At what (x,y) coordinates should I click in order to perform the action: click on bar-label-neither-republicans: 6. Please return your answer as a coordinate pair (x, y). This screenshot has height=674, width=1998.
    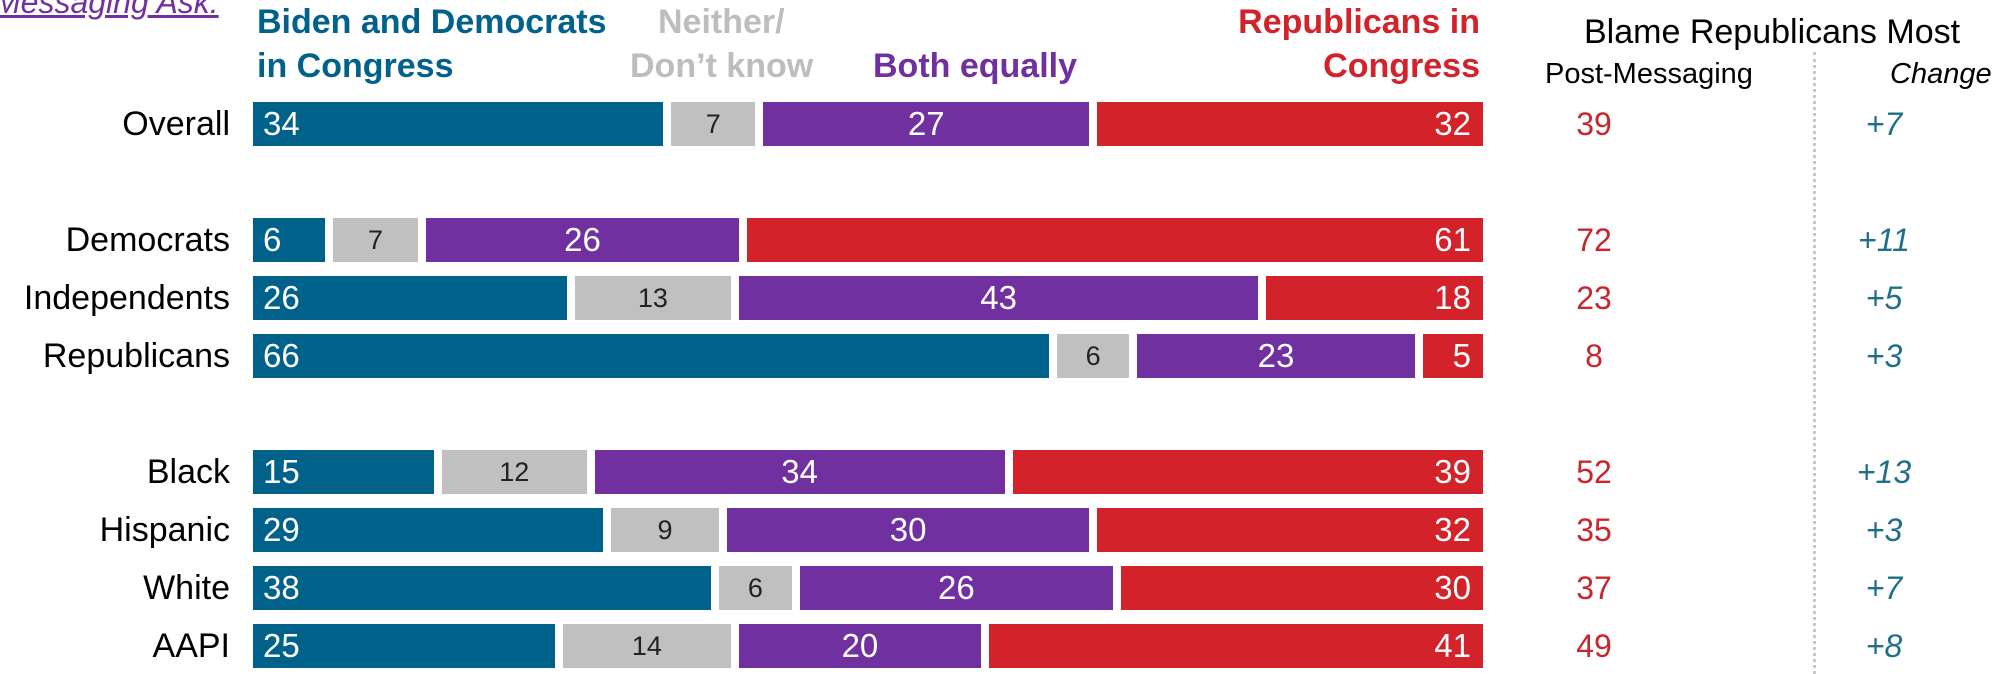
    Looking at the image, I should click on (1093, 356).